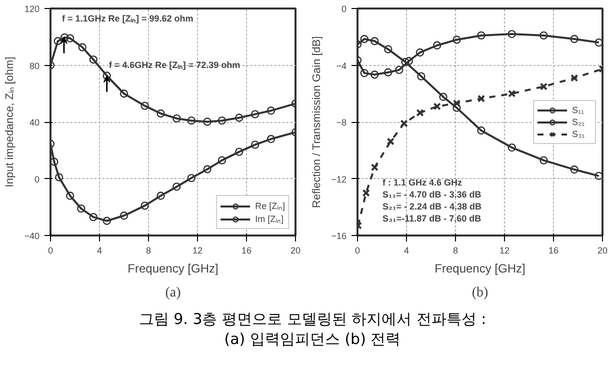 Image resolution: width=615 pixels, height=383 pixels. What do you see at coordinates (312, 319) in the screenshot?
I see `caption: 그림 9. 3층 평면으로 모델링된 하지에서 전파특성 :` at bounding box center [312, 319].